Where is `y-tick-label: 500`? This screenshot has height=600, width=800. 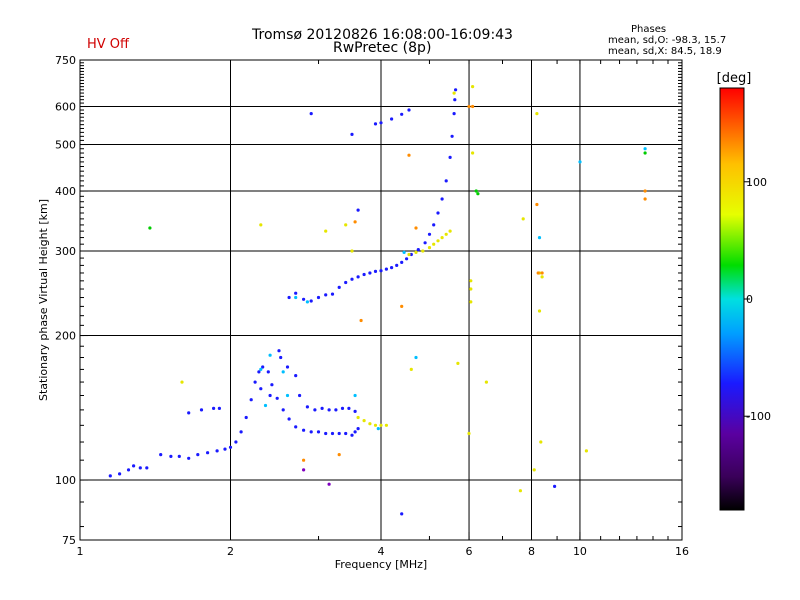 y-tick-label: 500 is located at coordinates (65, 145).